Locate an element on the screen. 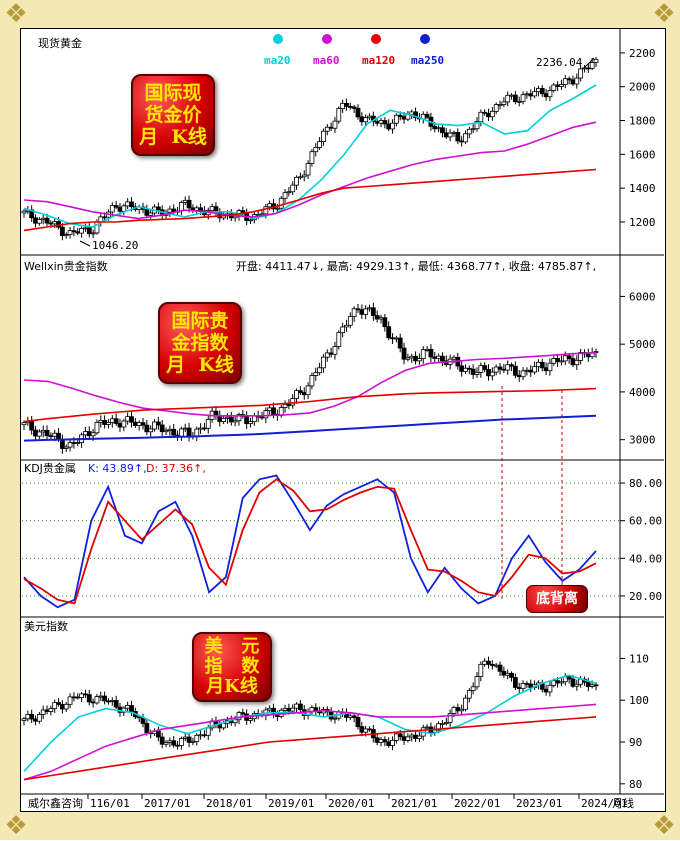  gold-sign: 国际现 货金价 月 K线 is located at coordinates (173, 115).